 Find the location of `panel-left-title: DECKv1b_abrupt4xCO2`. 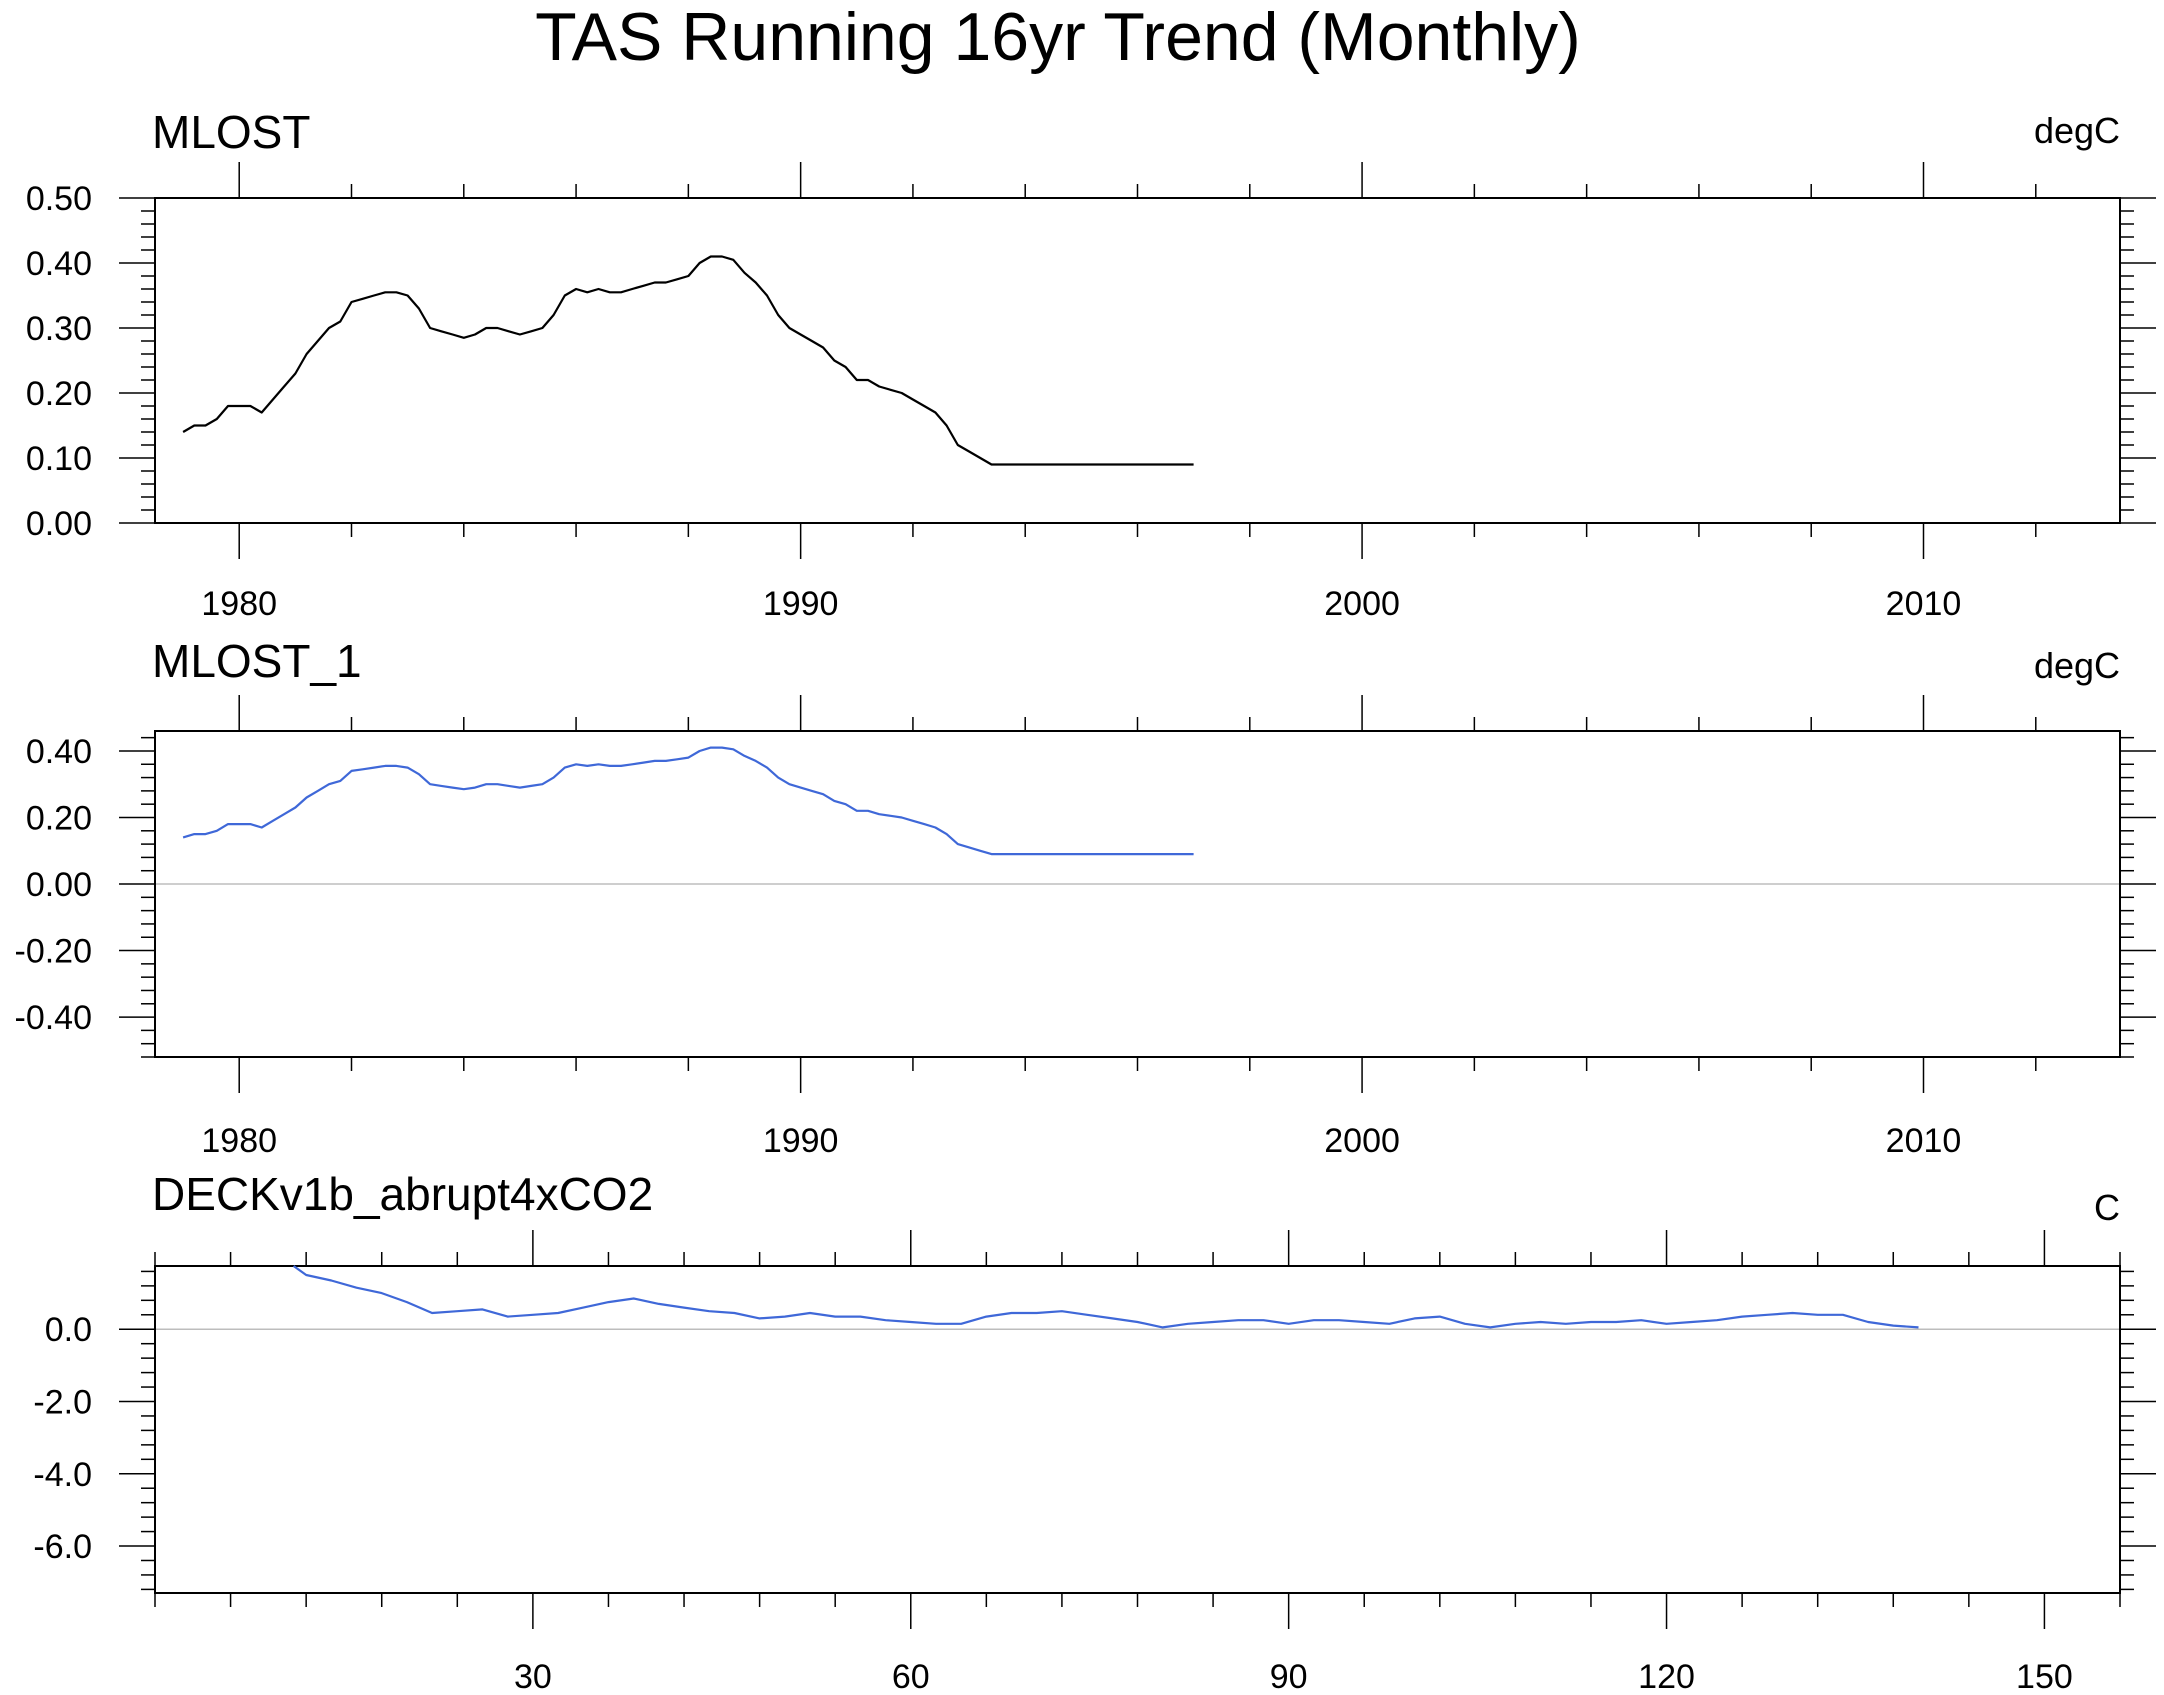

panel-left-title: DECKv1b_abrupt4xCO2 is located at coordinates (402, 1194).